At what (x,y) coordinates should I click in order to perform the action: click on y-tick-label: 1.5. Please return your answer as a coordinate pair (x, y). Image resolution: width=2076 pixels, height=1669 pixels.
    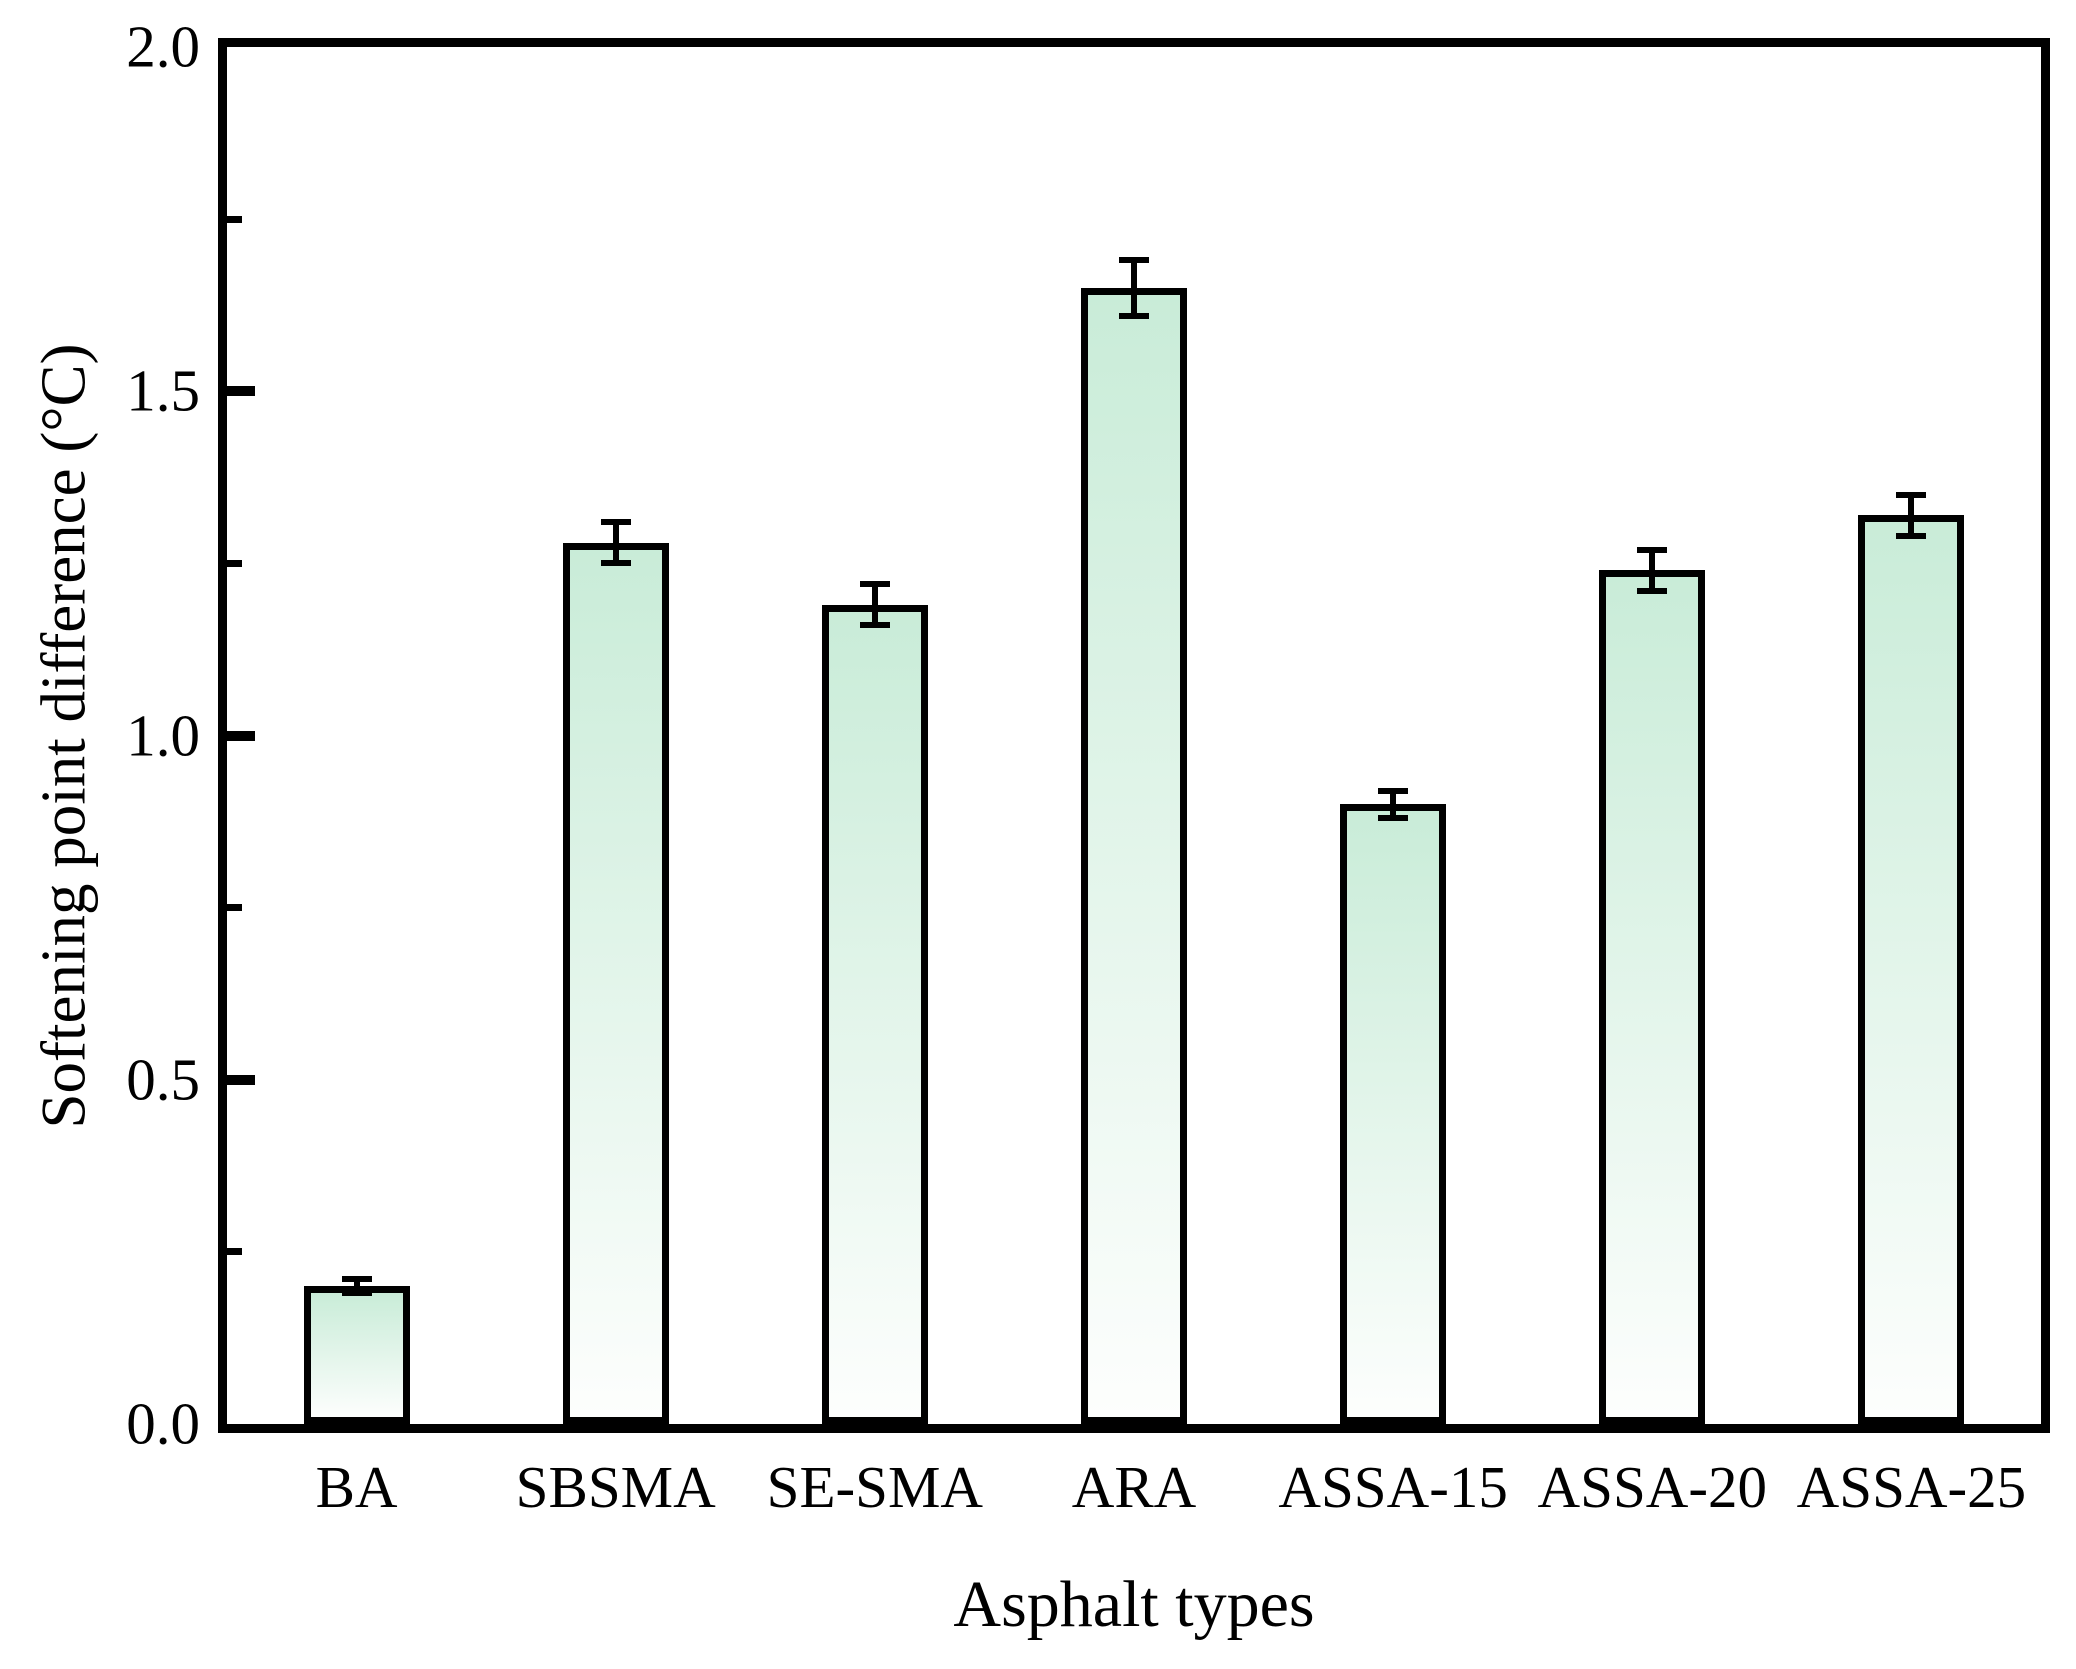
    Looking at the image, I should click on (163, 390).